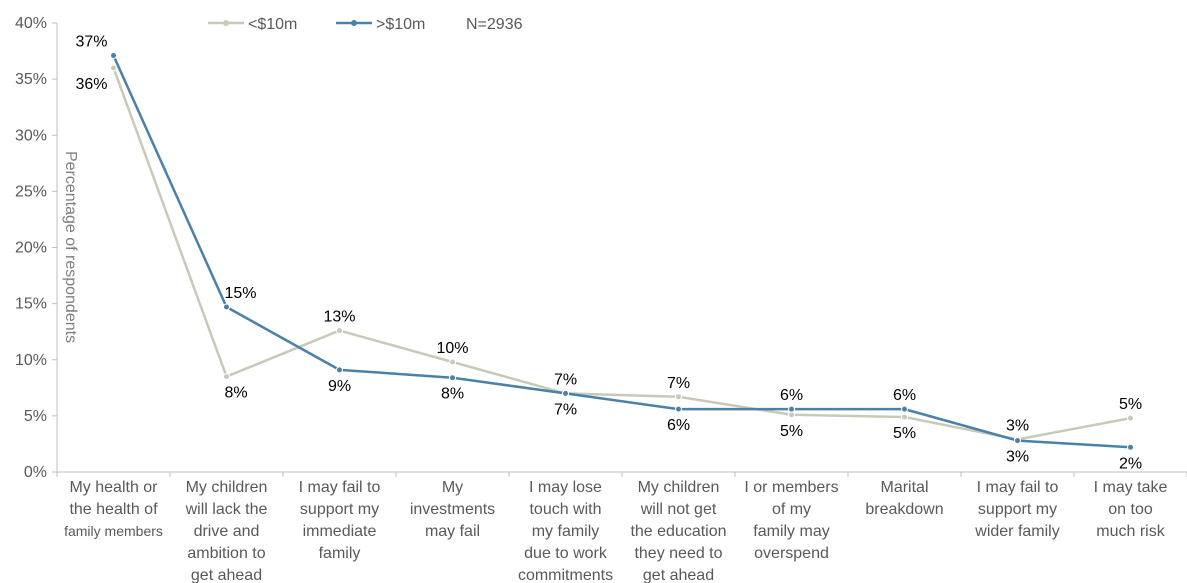 This screenshot has height=583, width=1187. I want to click on x-category-label: I may fail to support my wider family, so click(1016, 509).